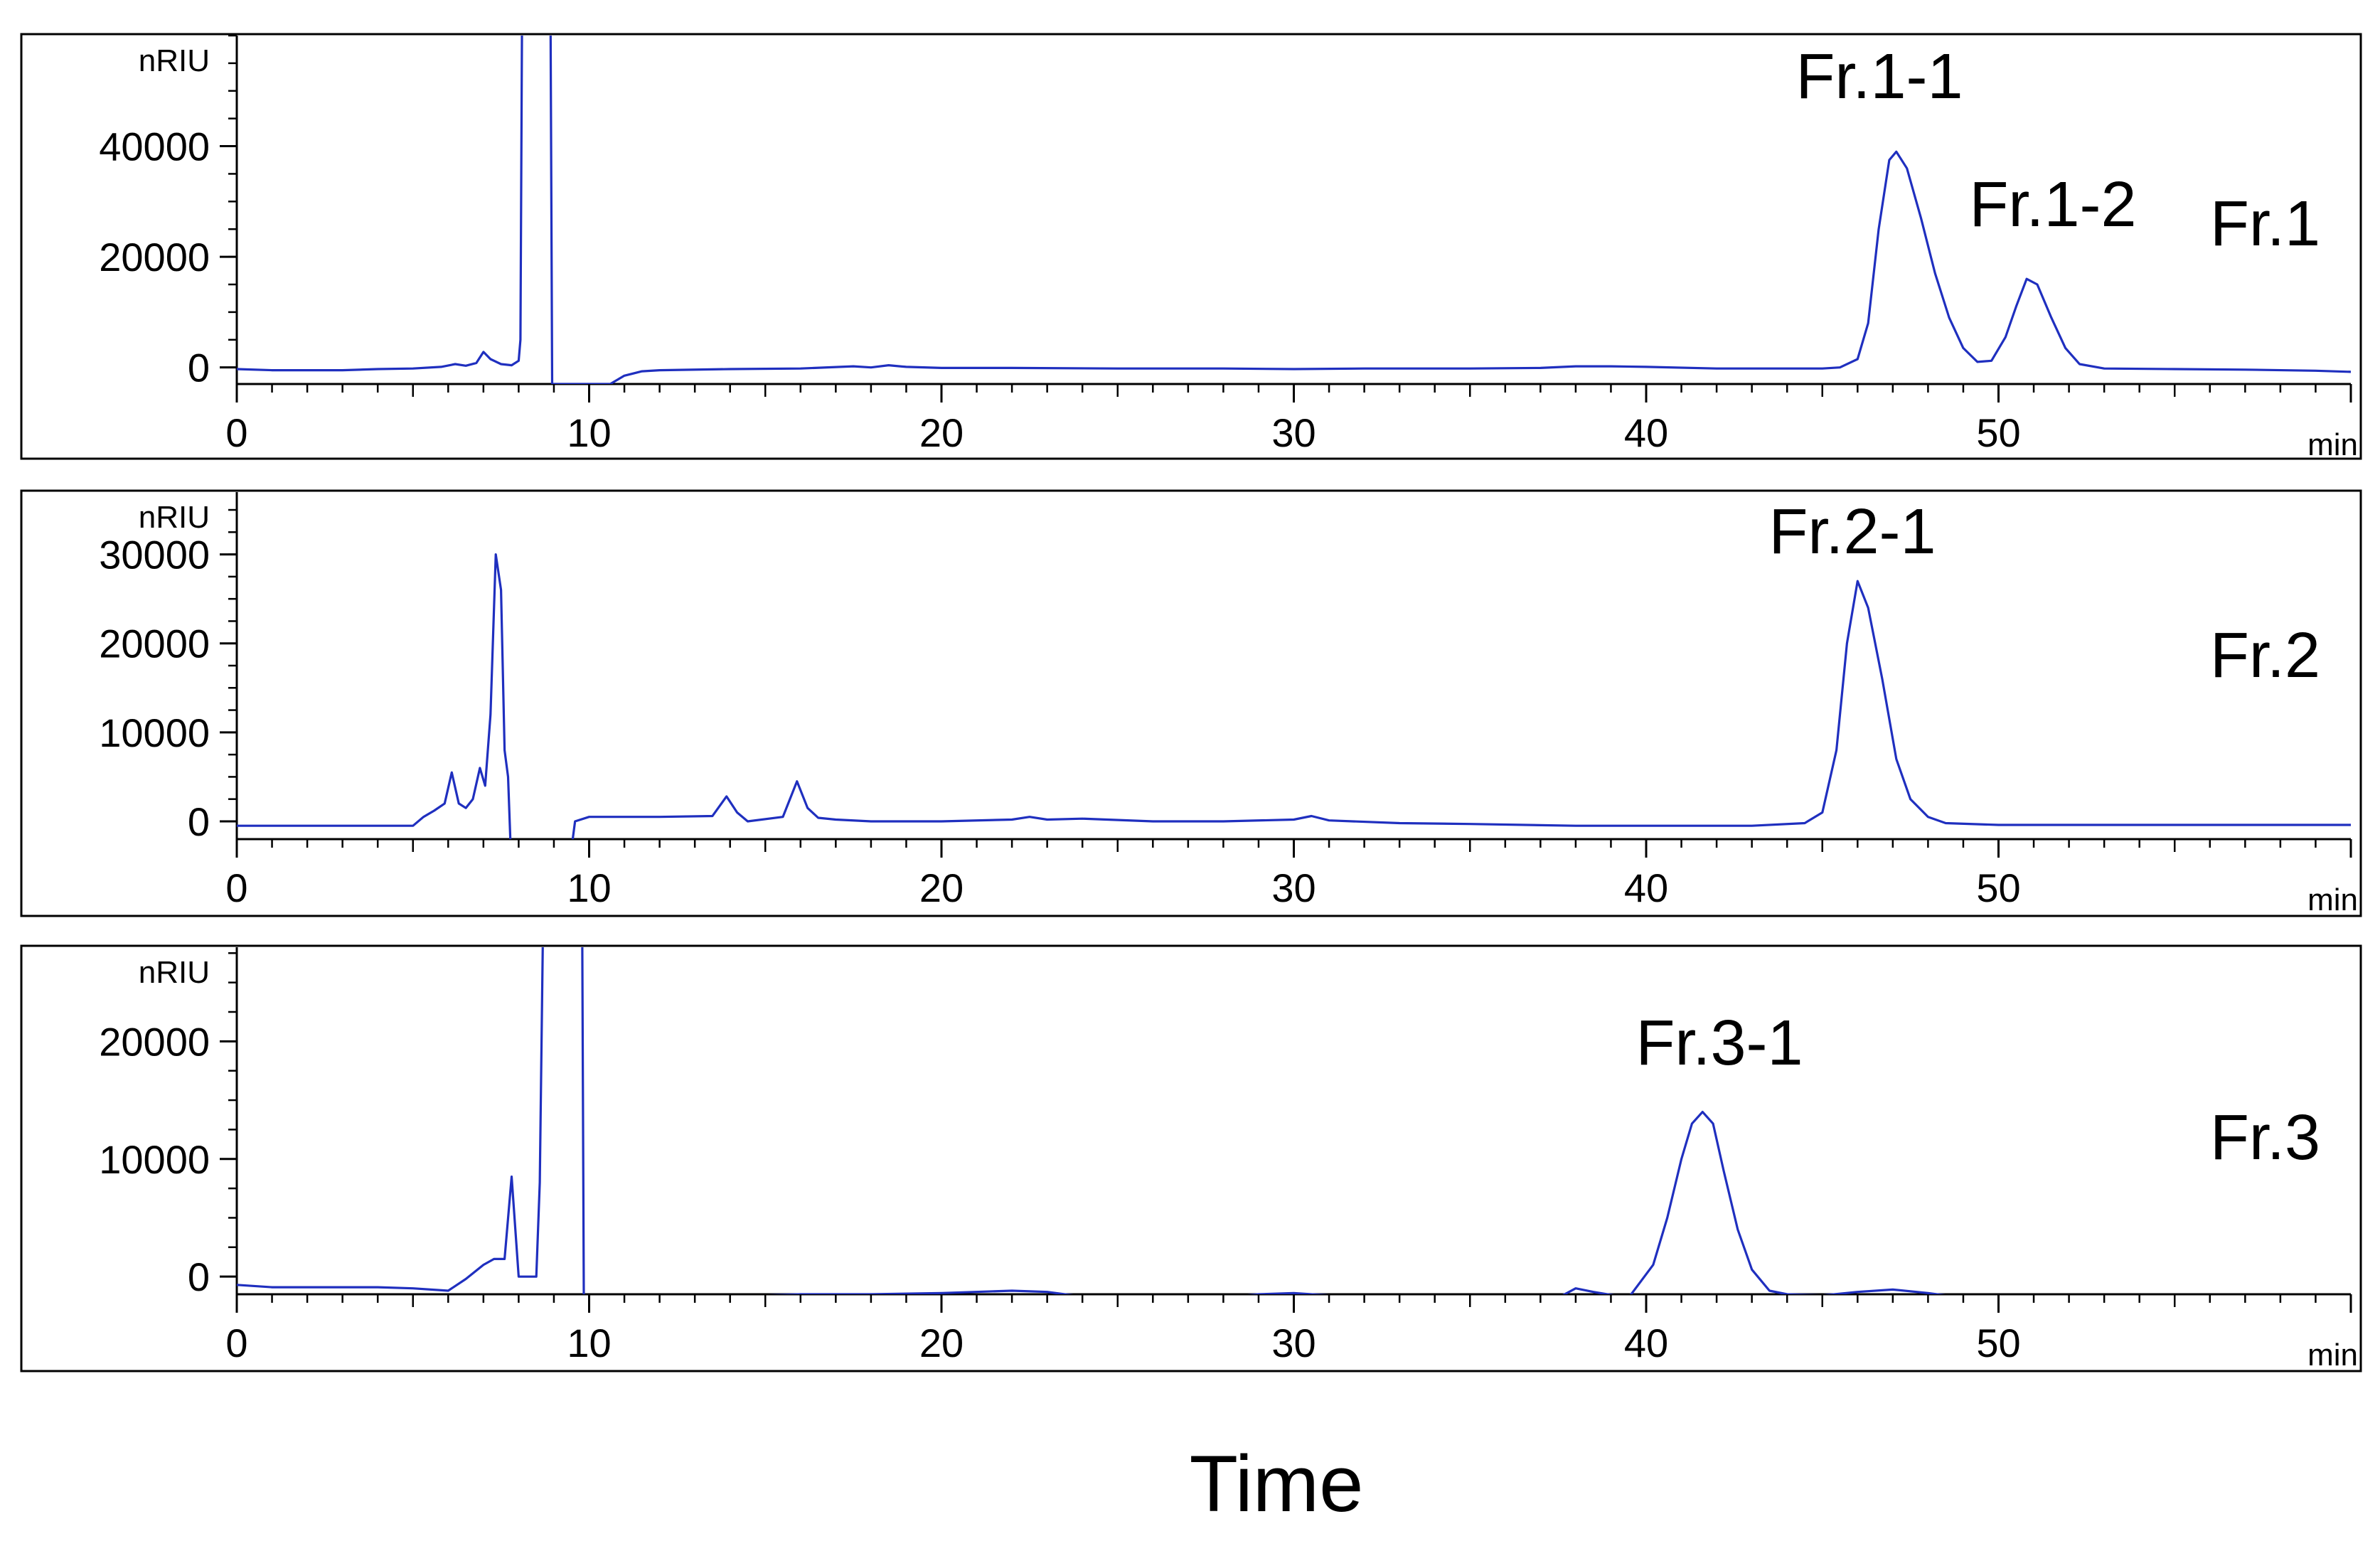 Image resolution: width=2380 pixels, height=1546 pixels. What do you see at coordinates (2265, 1138) in the screenshot?
I see `panel-label: Fr.3` at bounding box center [2265, 1138].